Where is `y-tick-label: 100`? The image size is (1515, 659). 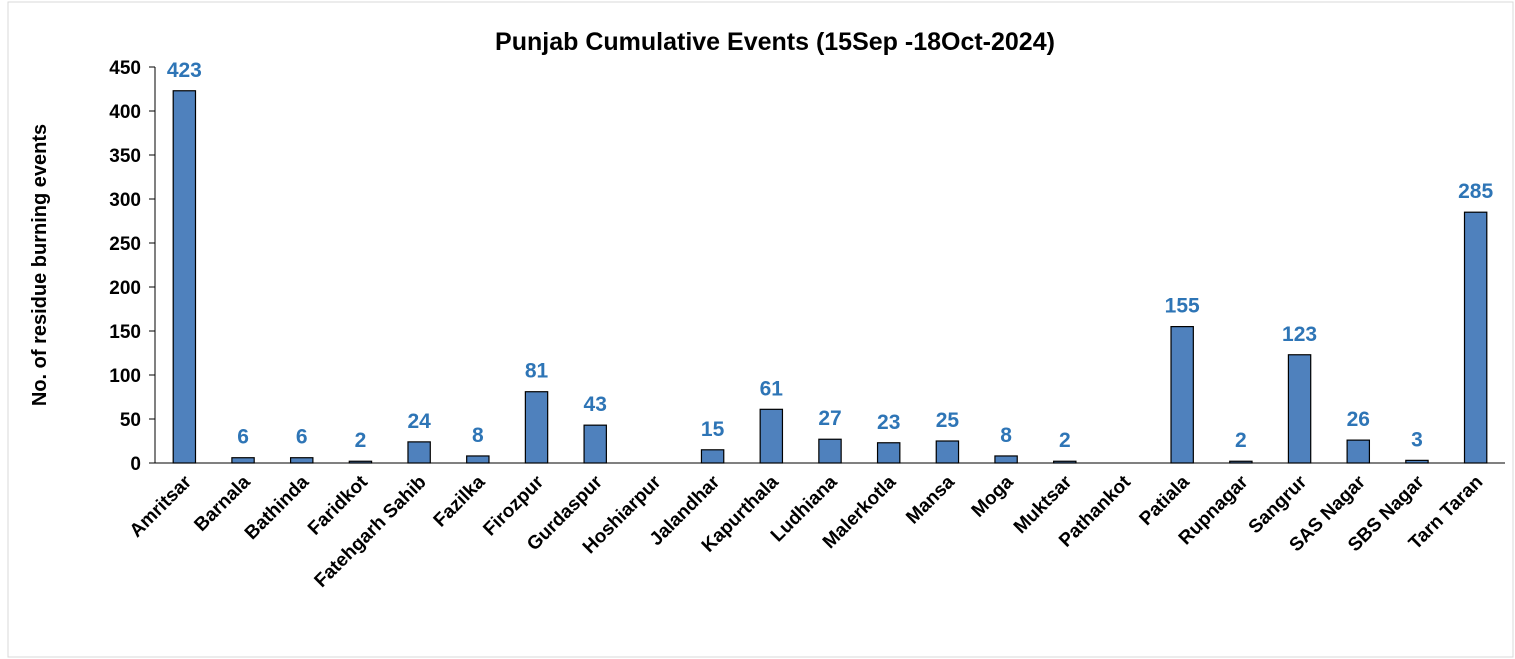 y-tick-label: 100 is located at coordinates (125, 376).